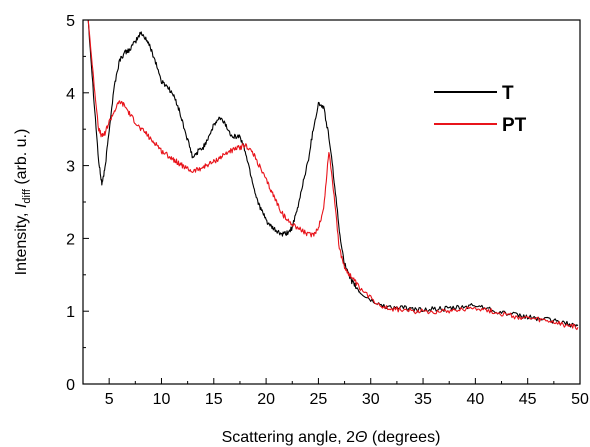  What do you see at coordinates (70, 239) in the screenshot?
I see `y-tick-label: 2` at bounding box center [70, 239].